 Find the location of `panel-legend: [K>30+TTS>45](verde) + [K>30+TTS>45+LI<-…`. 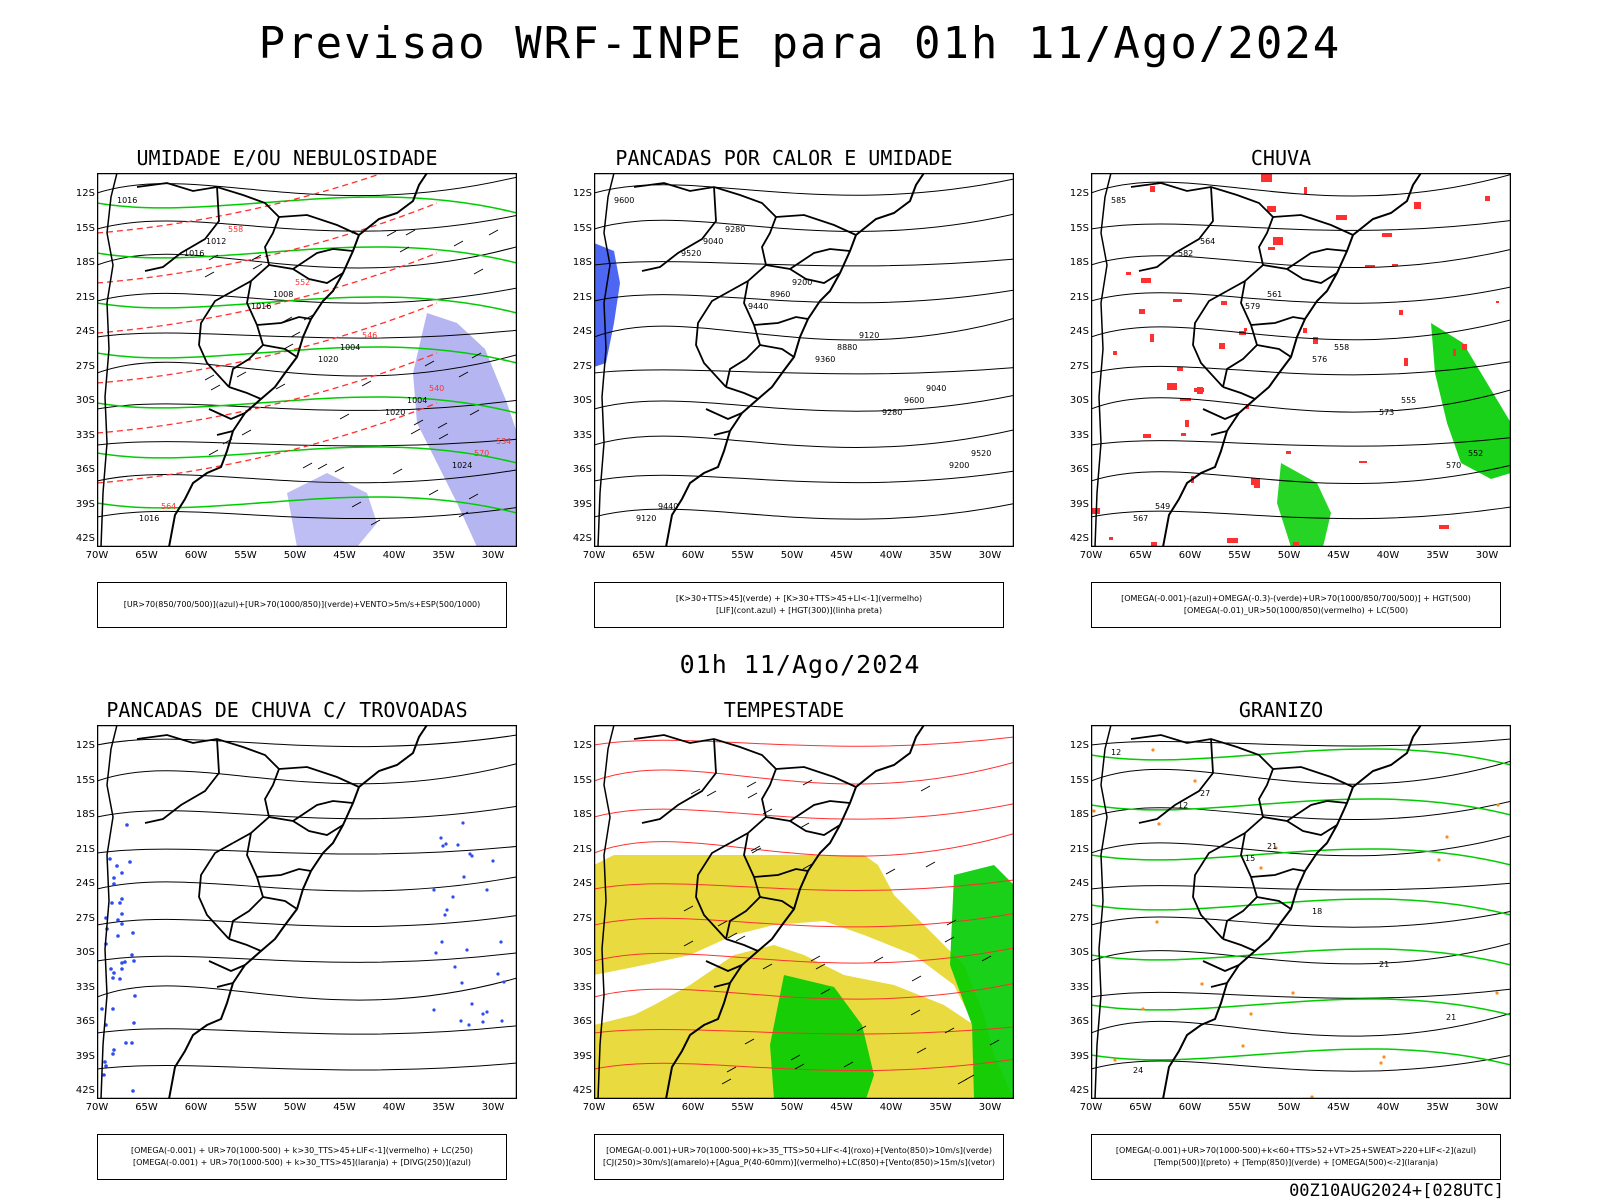

panel-legend: [K>30+TTS>45](verde) + [K>30+TTS>45+LI<-… is located at coordinates (799, 605).